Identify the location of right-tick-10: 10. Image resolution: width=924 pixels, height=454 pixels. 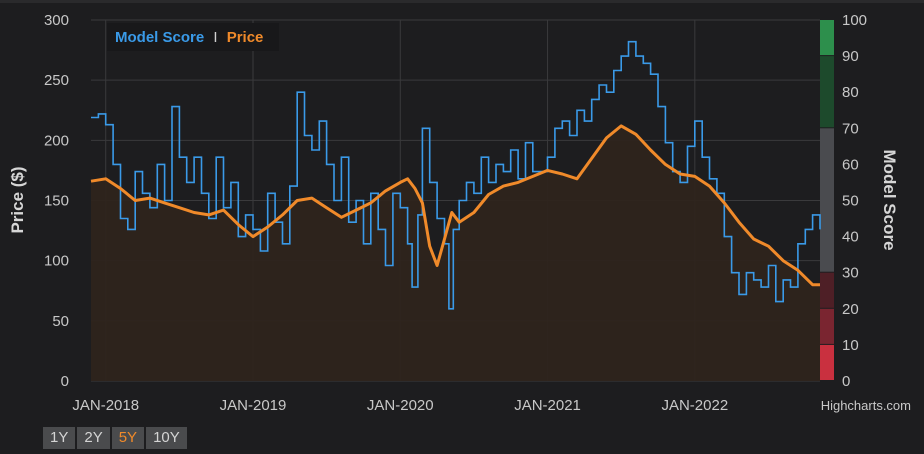
(850, 345).